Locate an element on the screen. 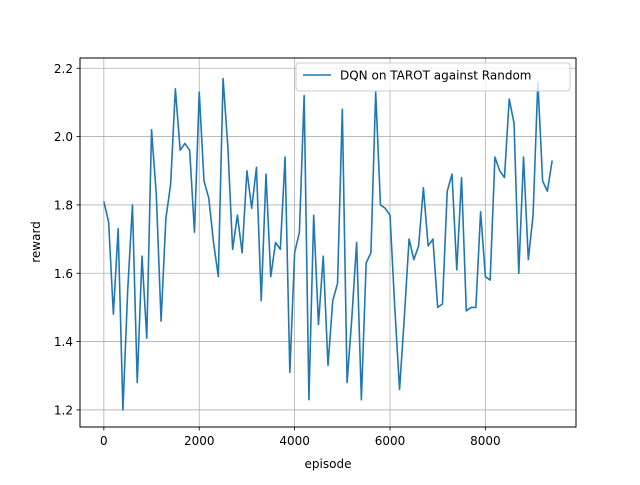  x-tick-label: 0 is located at coordinates (104, 441).